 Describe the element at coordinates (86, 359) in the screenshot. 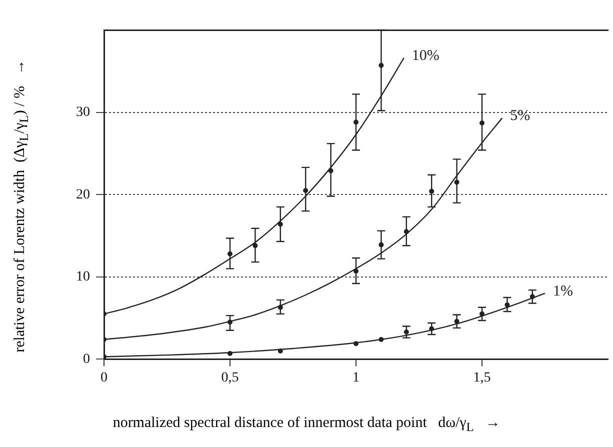

I see `y-tick-label: 0` at that location.